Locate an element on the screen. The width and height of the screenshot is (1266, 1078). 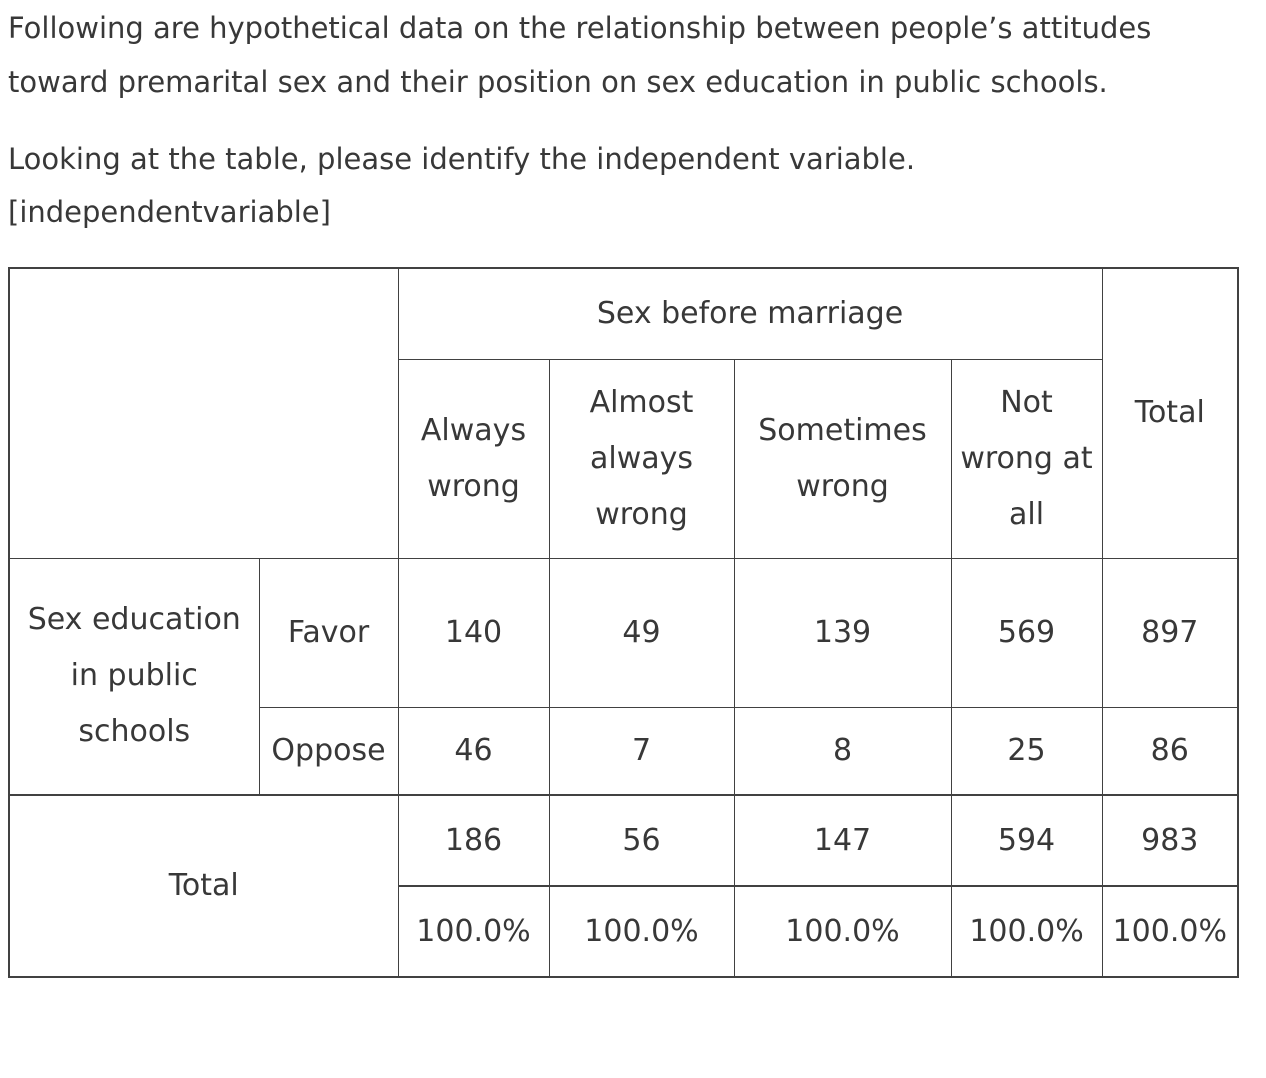
total-column-header: Total is located at coordinates (1170, 413).